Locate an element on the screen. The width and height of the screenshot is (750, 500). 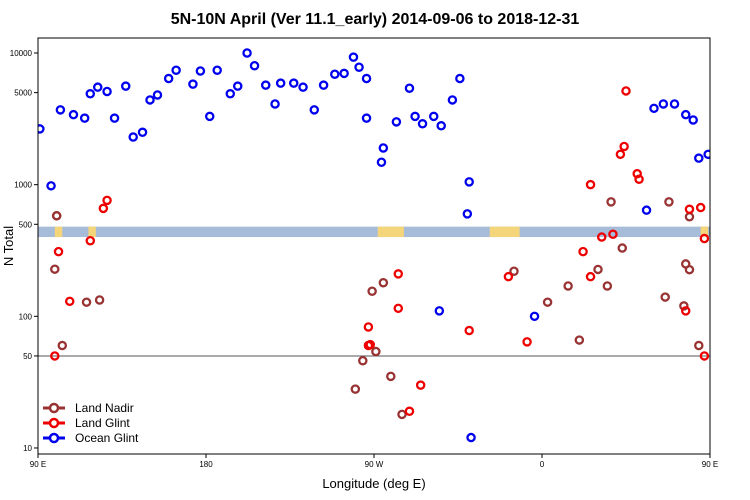
legend-label: Ocean Glint is located at coordinates (107, 438).